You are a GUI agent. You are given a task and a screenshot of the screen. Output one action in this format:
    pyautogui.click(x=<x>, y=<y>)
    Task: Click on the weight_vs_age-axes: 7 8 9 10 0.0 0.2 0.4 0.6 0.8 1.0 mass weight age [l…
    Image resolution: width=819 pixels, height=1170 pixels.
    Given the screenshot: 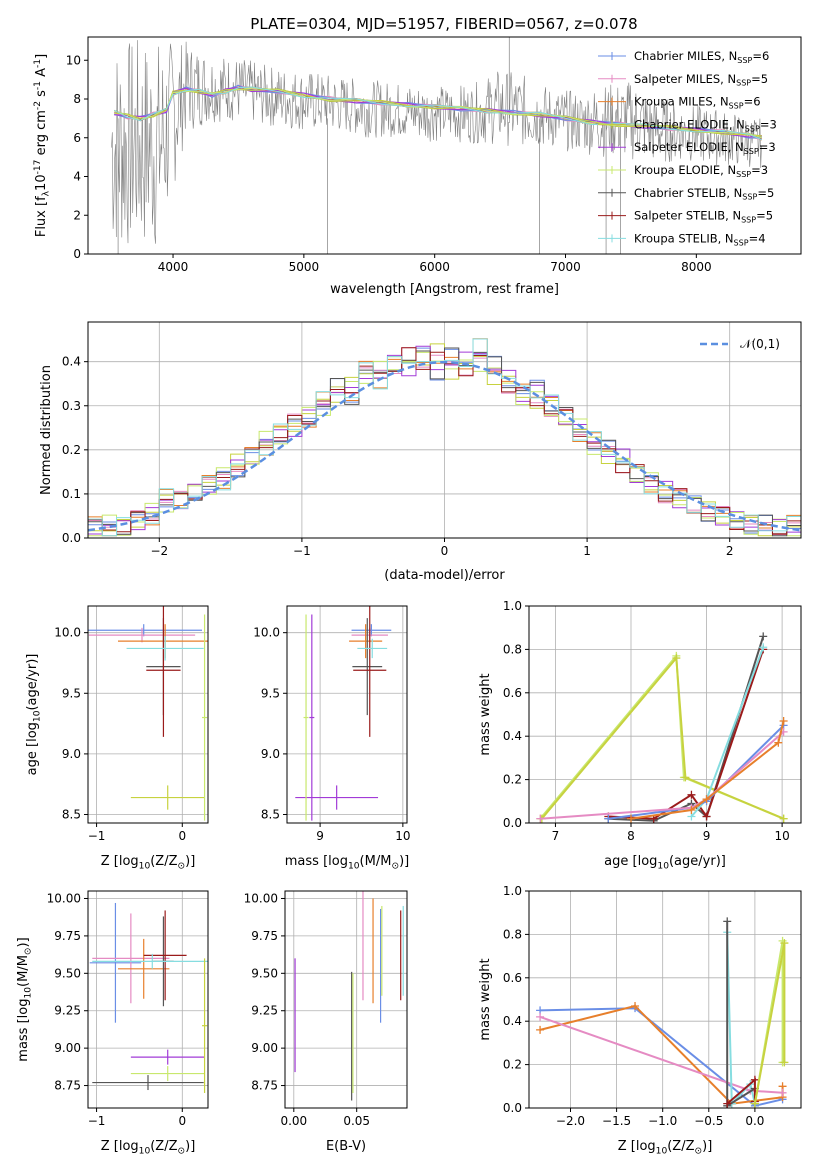 What is the action you would take?
    pyautogui.click(x=640, y=735)
    